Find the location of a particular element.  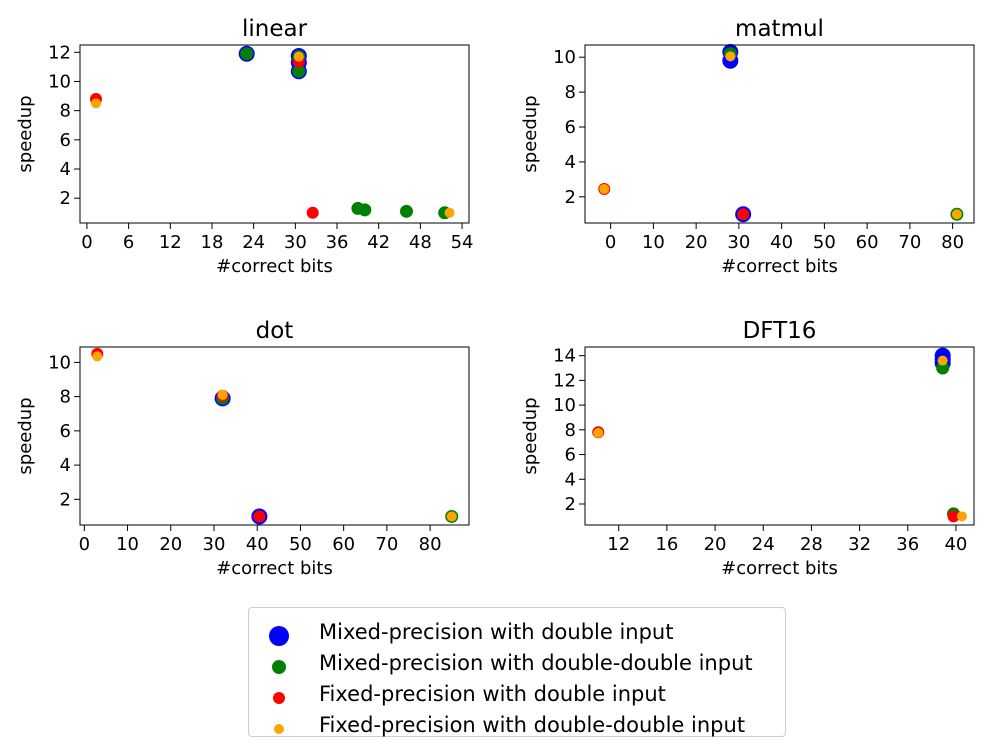

x-tick-label: 16 is located at coordinates (666, 544).